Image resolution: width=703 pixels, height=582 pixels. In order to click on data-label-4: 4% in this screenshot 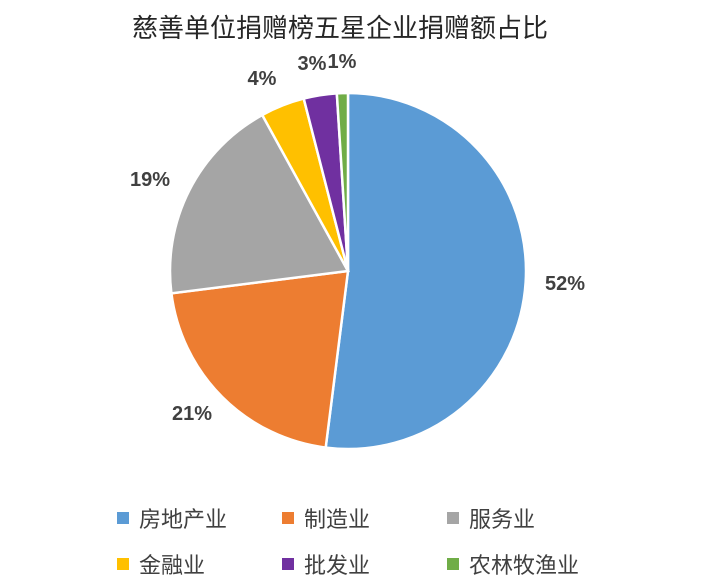, I will do `click(262, 79)`.